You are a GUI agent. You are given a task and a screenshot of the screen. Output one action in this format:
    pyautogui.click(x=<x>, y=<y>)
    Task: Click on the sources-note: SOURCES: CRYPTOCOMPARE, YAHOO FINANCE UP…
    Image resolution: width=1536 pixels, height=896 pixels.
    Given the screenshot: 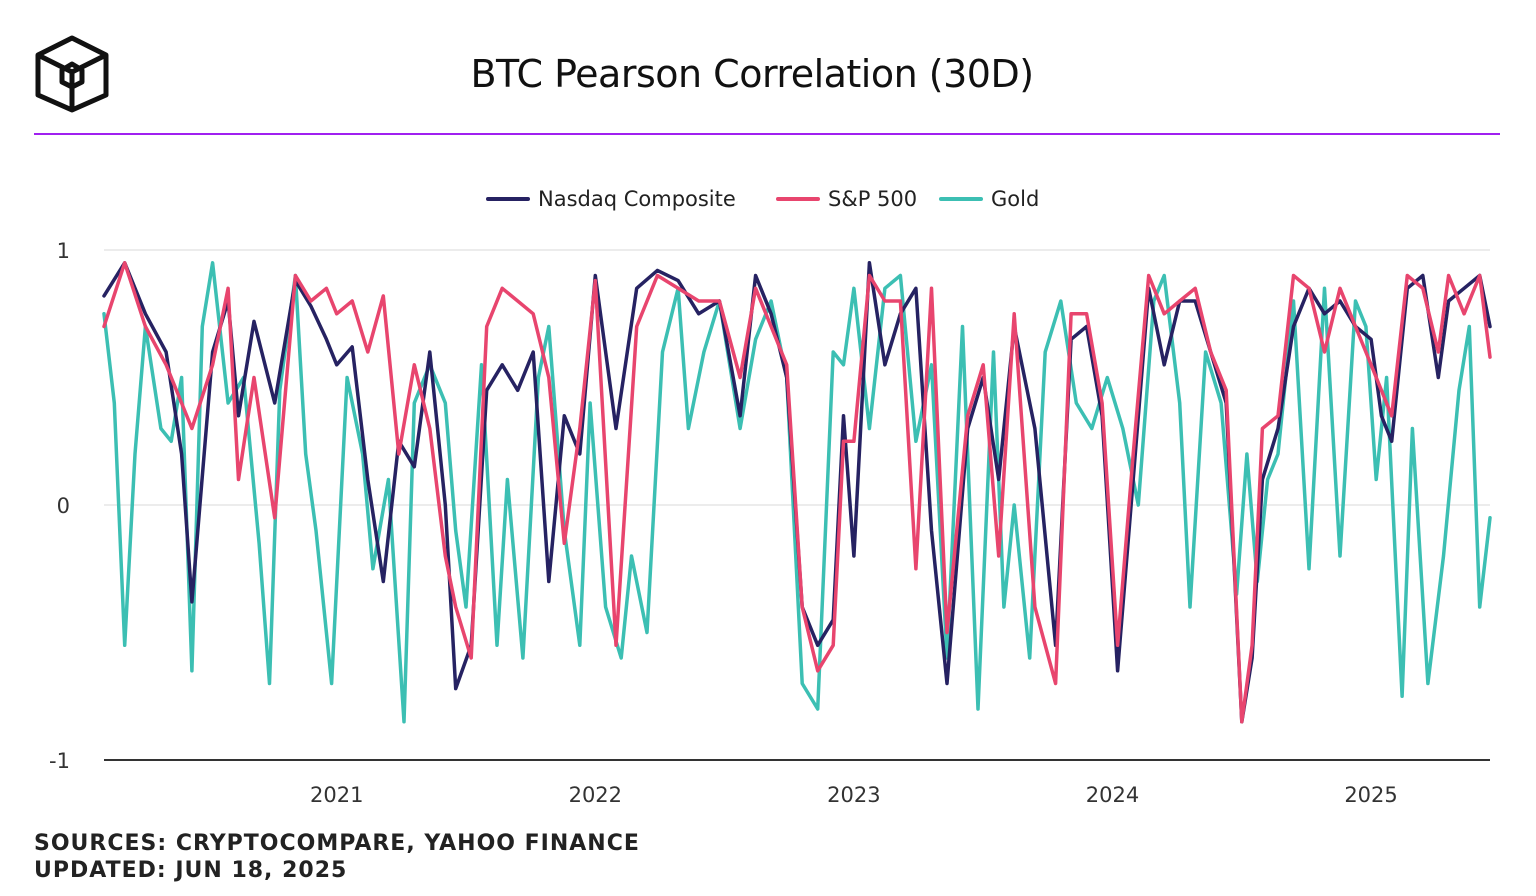 What is the action you would take?
    pyautogui.click(x=337, y=857)
    